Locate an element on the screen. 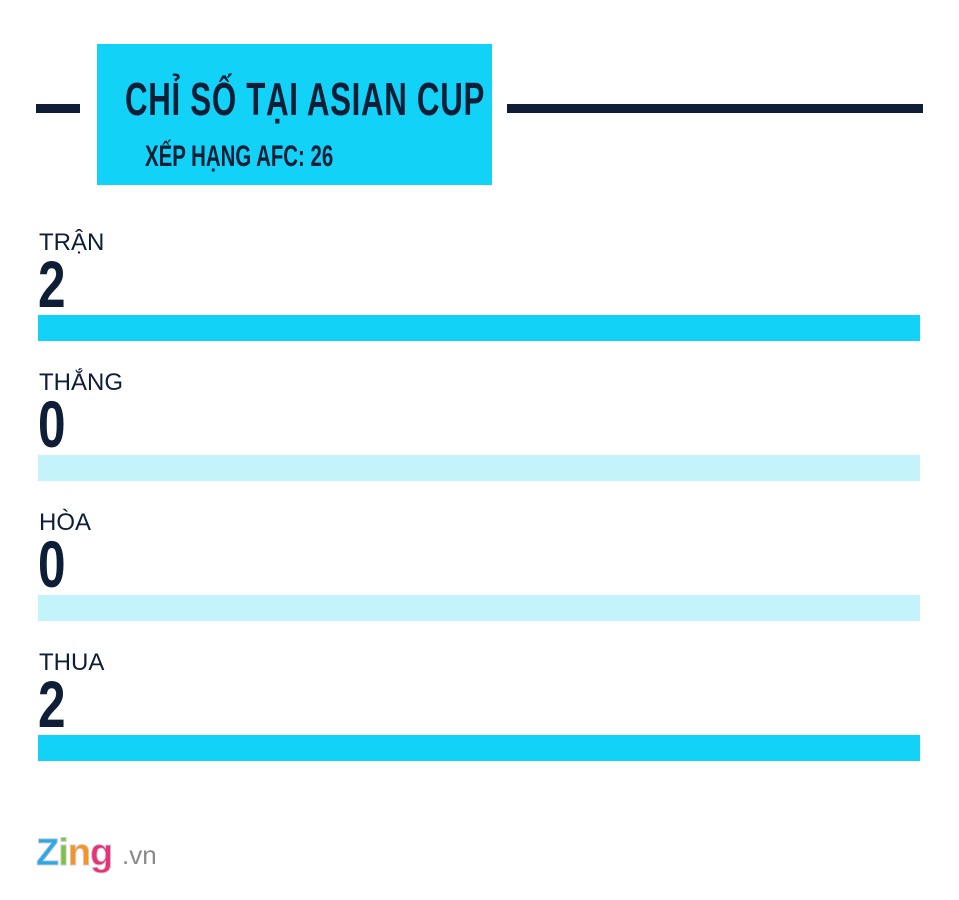 This screenshot has height=900, width=959. chart-subtitle: XẾP HẠNG AFC: 26 is located at coordinates (239, 156).